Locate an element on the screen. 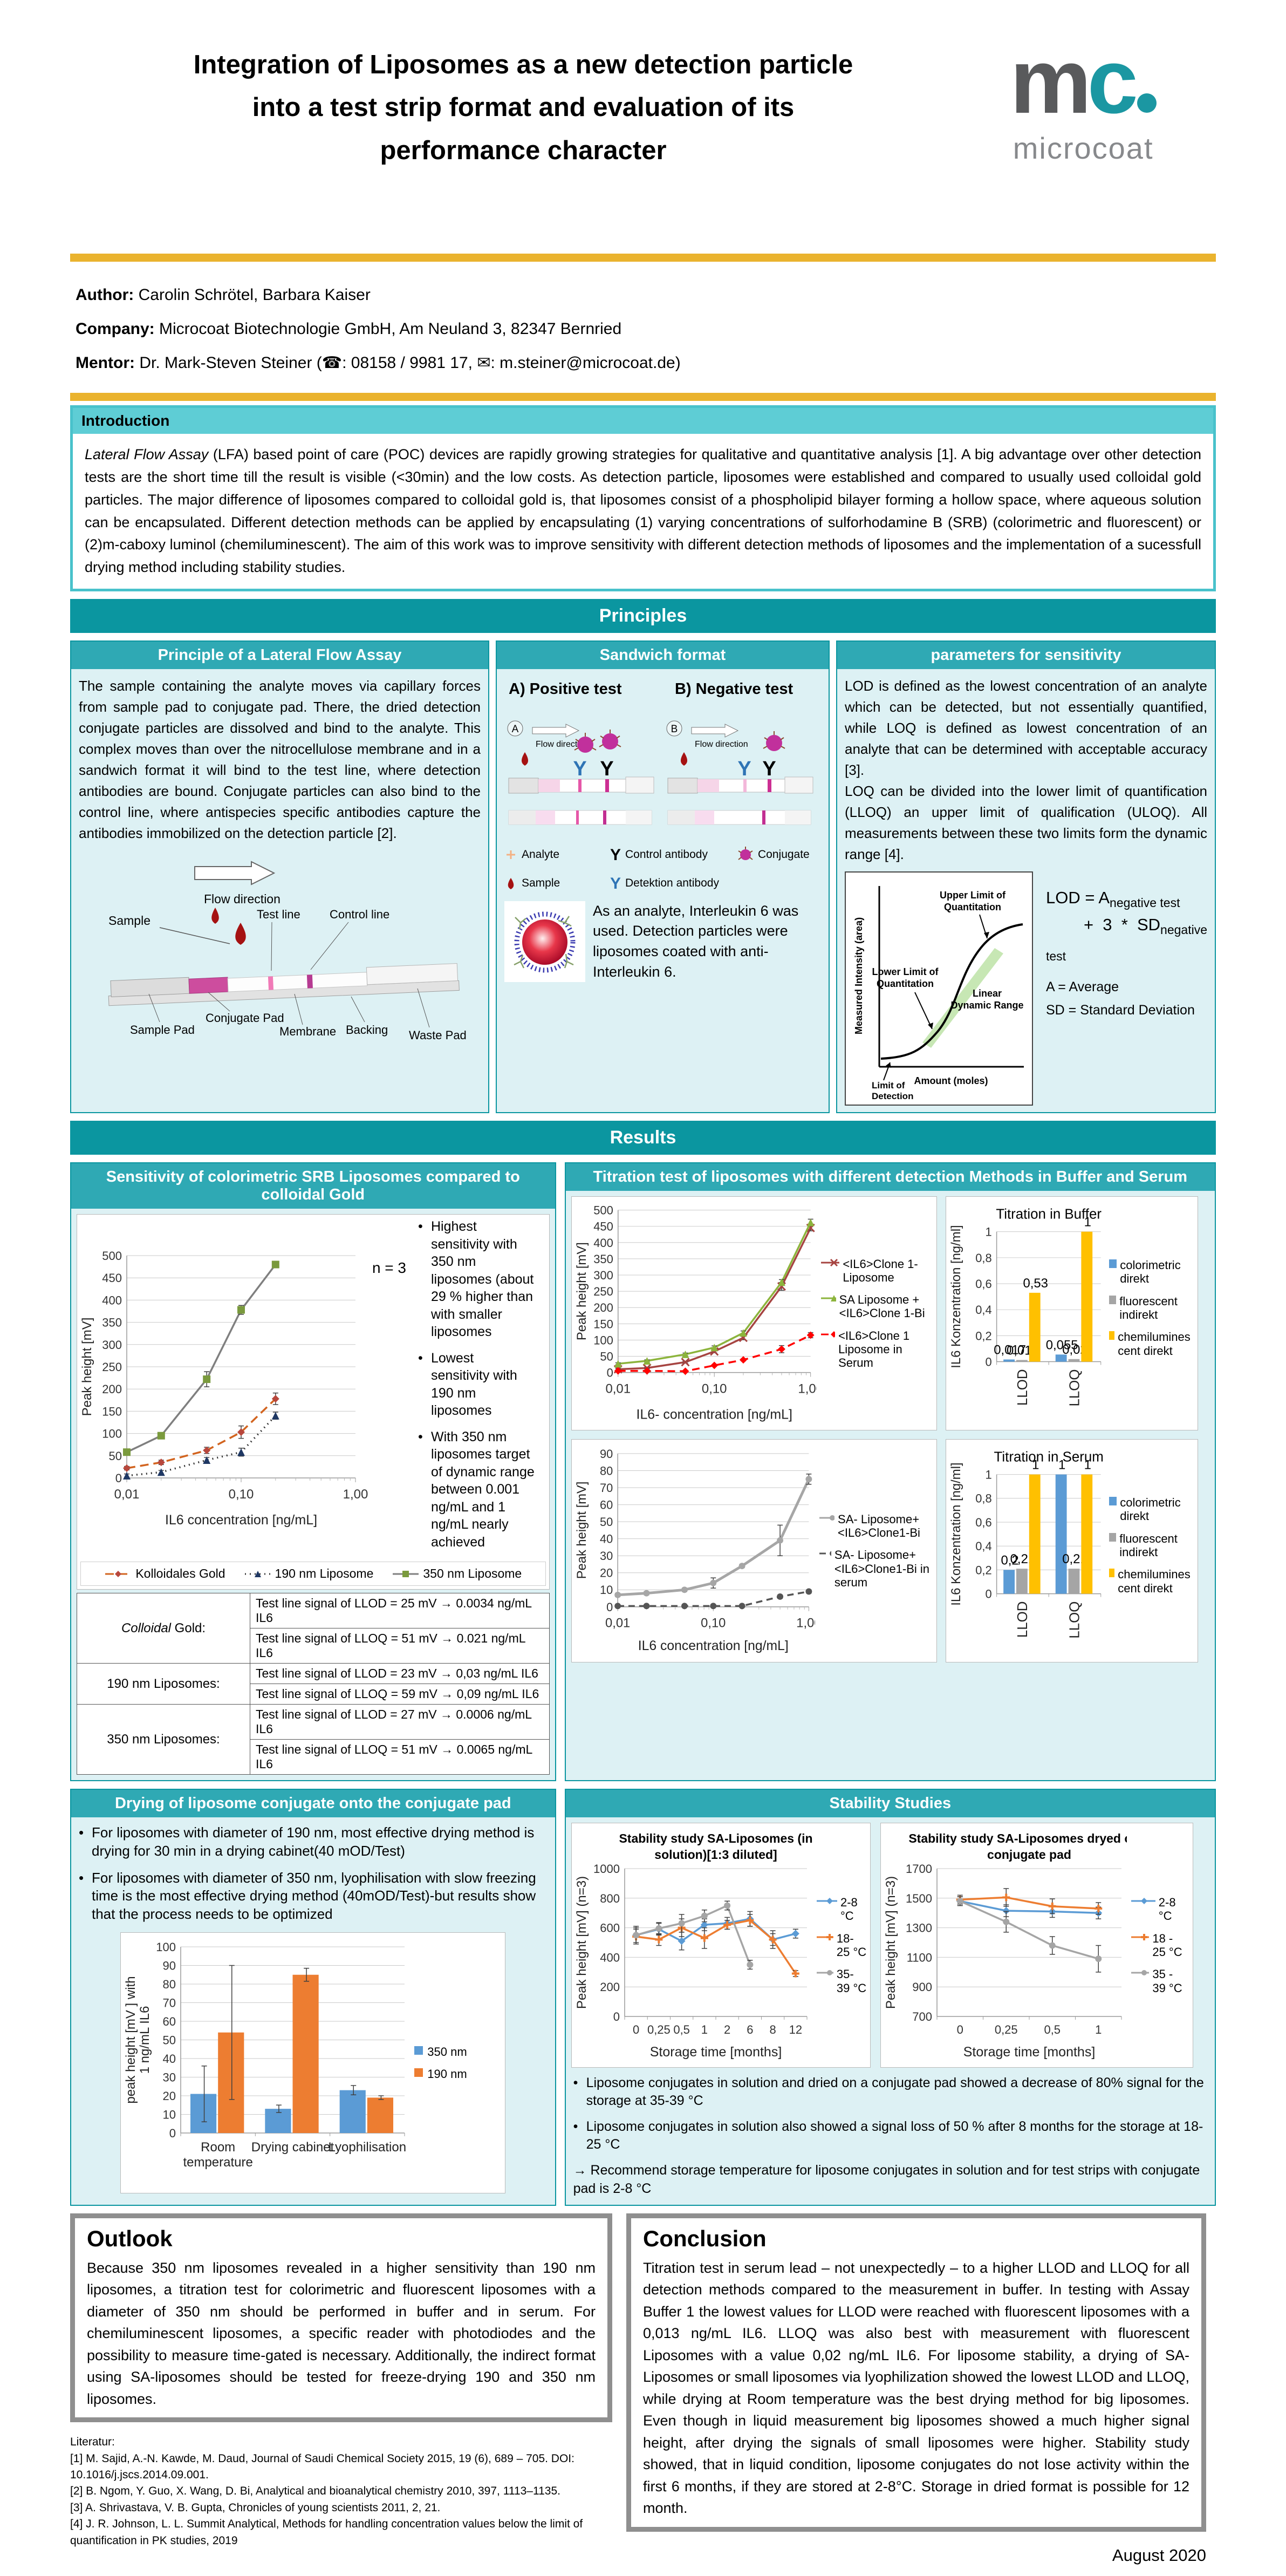 The image size is (1286, 2576). svg-text: 12 is located at coordinates (795, 2029).